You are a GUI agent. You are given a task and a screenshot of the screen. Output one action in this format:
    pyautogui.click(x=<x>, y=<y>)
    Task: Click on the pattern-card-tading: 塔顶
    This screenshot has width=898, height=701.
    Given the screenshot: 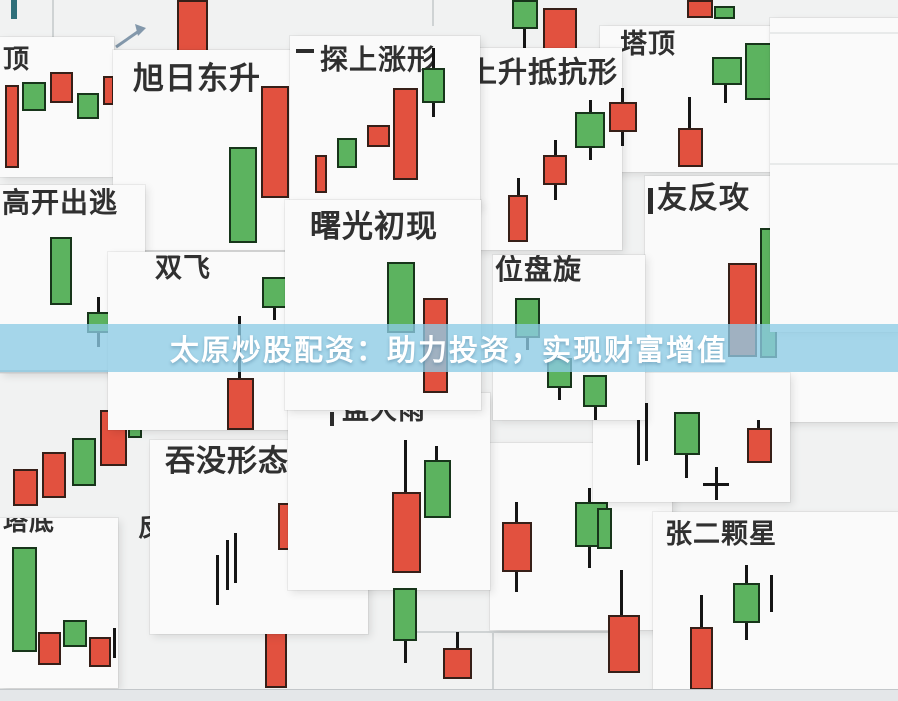 What is the action you would take?
    pyautogui.click(x=696, y=99)
    